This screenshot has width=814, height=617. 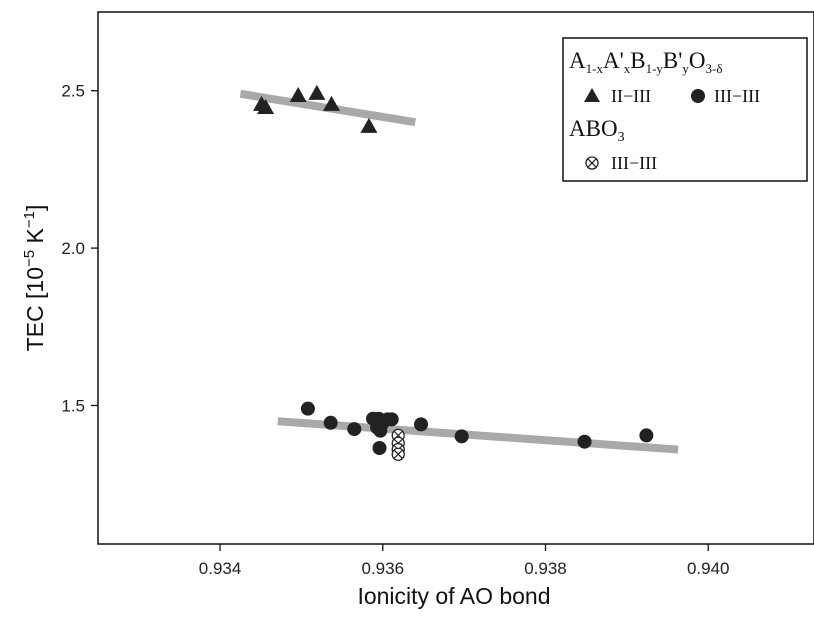 What do you see at coordinates (592, 95) in the screenshot?
I see `legend-triangle-marker` at bounding box center [592, 95].